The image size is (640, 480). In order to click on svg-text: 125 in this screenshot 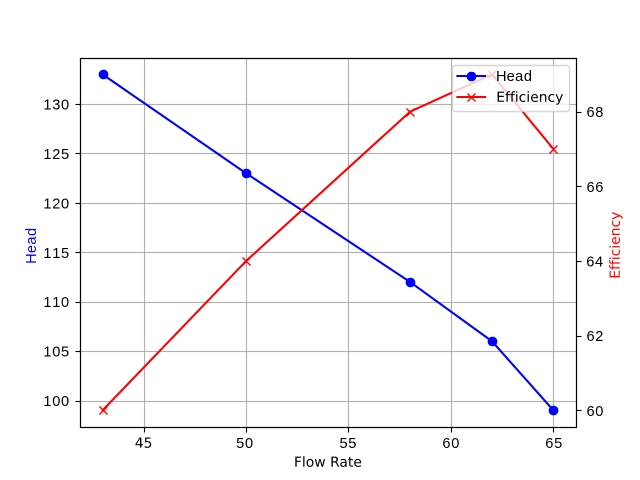, I will do `click(56, 155)`.